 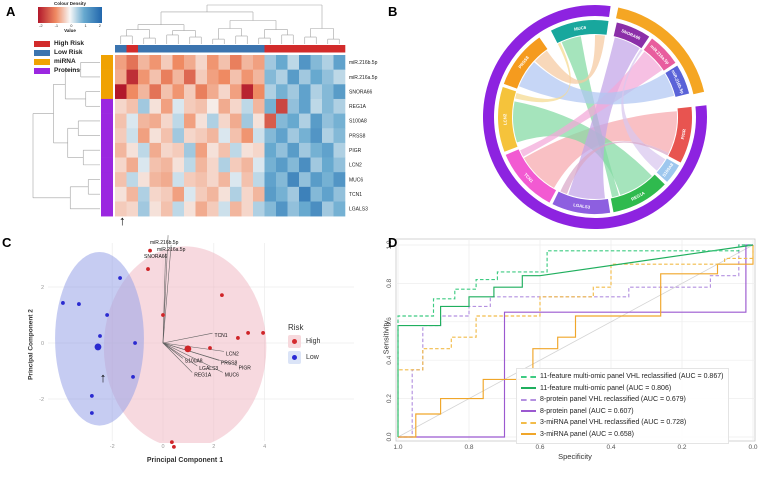 I want to click on roc-legend-label: 8-protein panel (AUC = 0.607), so click(x=587, y=411).